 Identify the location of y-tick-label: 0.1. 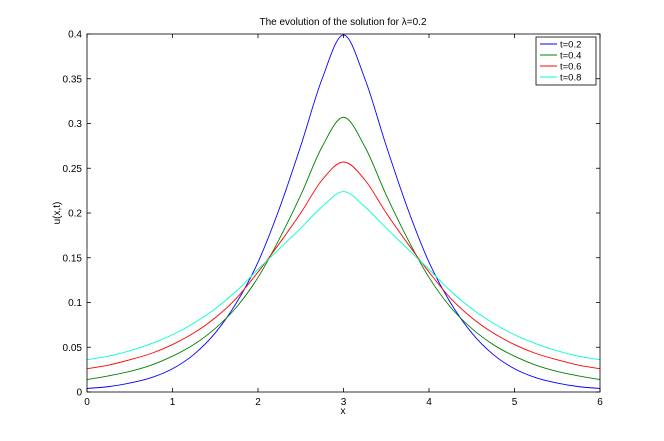
(75, 303).